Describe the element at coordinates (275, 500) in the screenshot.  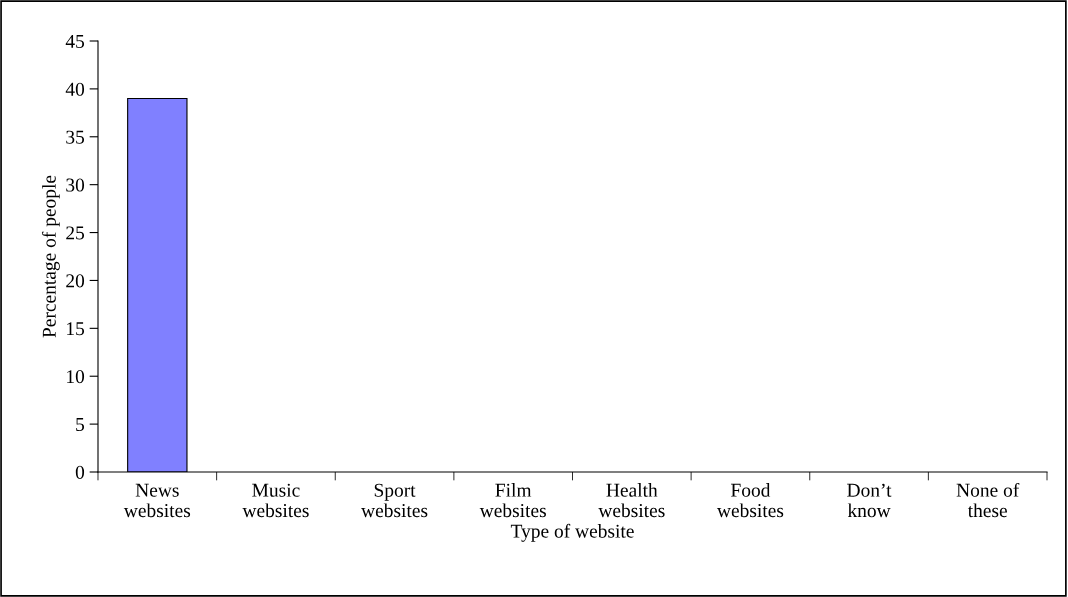
I see `x-tick-label: Music websites` at that location.